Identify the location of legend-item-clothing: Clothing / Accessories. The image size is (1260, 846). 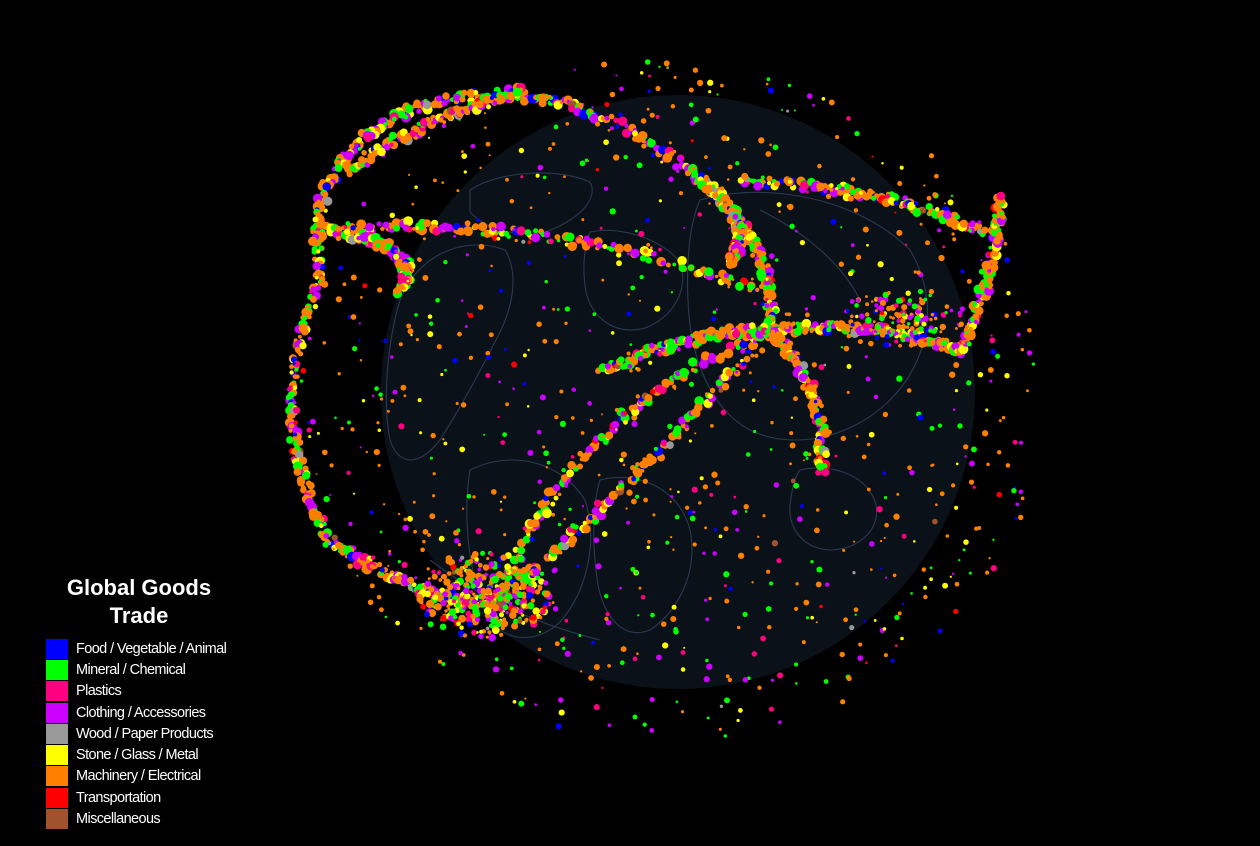
(156, 712).